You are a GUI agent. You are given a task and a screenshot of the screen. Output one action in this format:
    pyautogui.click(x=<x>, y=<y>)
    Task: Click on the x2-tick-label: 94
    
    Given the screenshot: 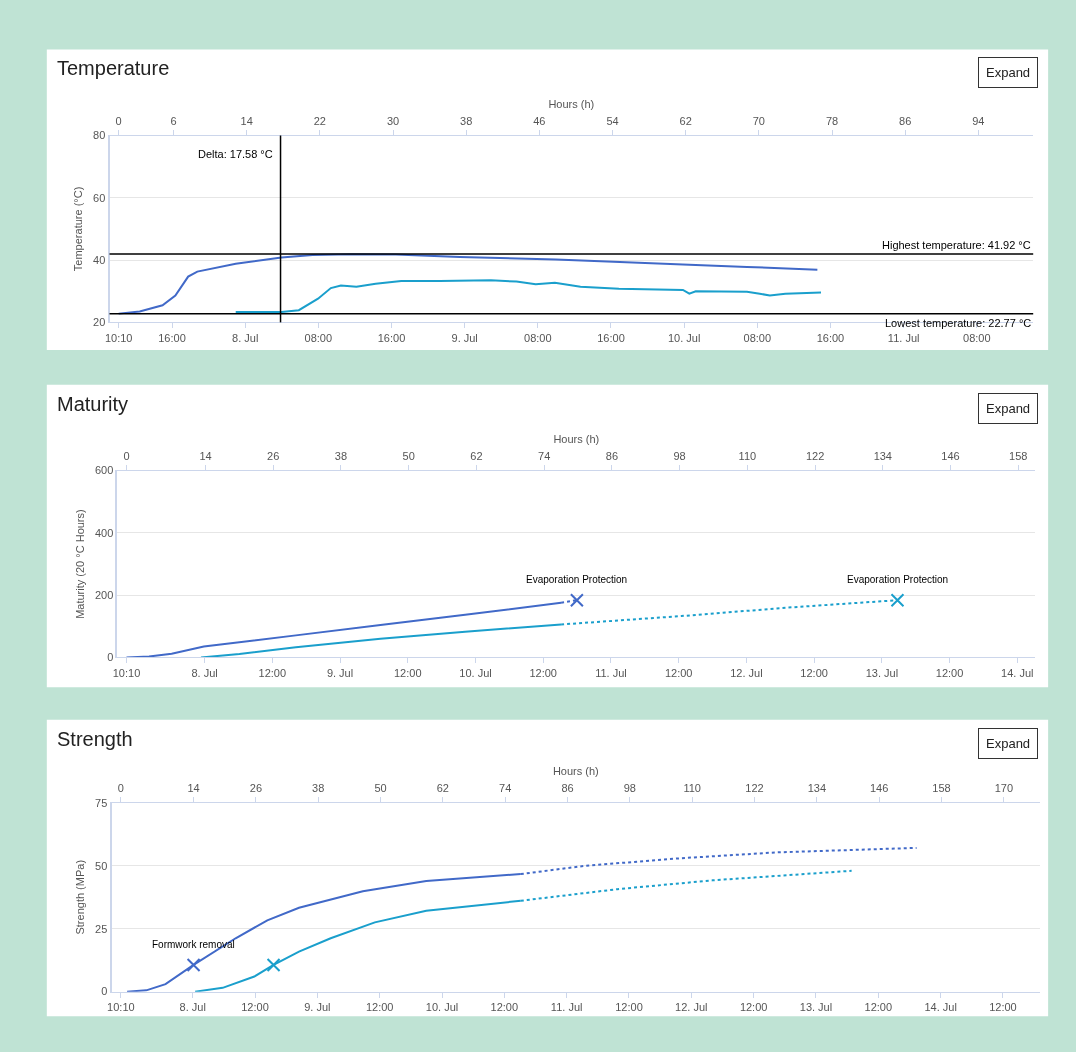 What is the action you would take?
    pyautogui.click(x=978, y=121)
    